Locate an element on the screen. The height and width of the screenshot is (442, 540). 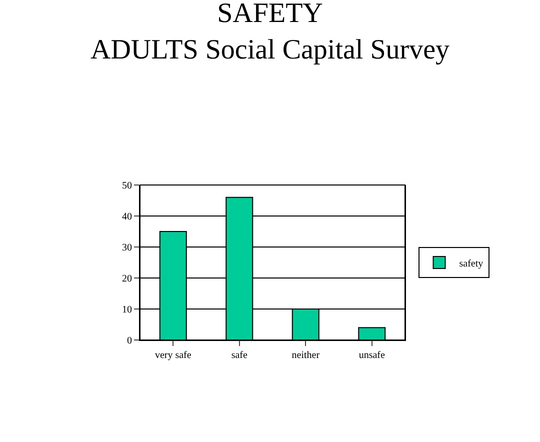
legend-label: safety is located at coordinates (471, 264).